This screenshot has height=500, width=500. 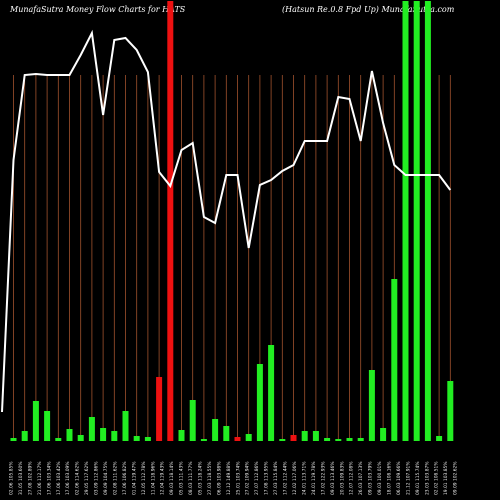 I want to click on x-tick-label: 21.12 107.91%, so click(x=408, y=478).